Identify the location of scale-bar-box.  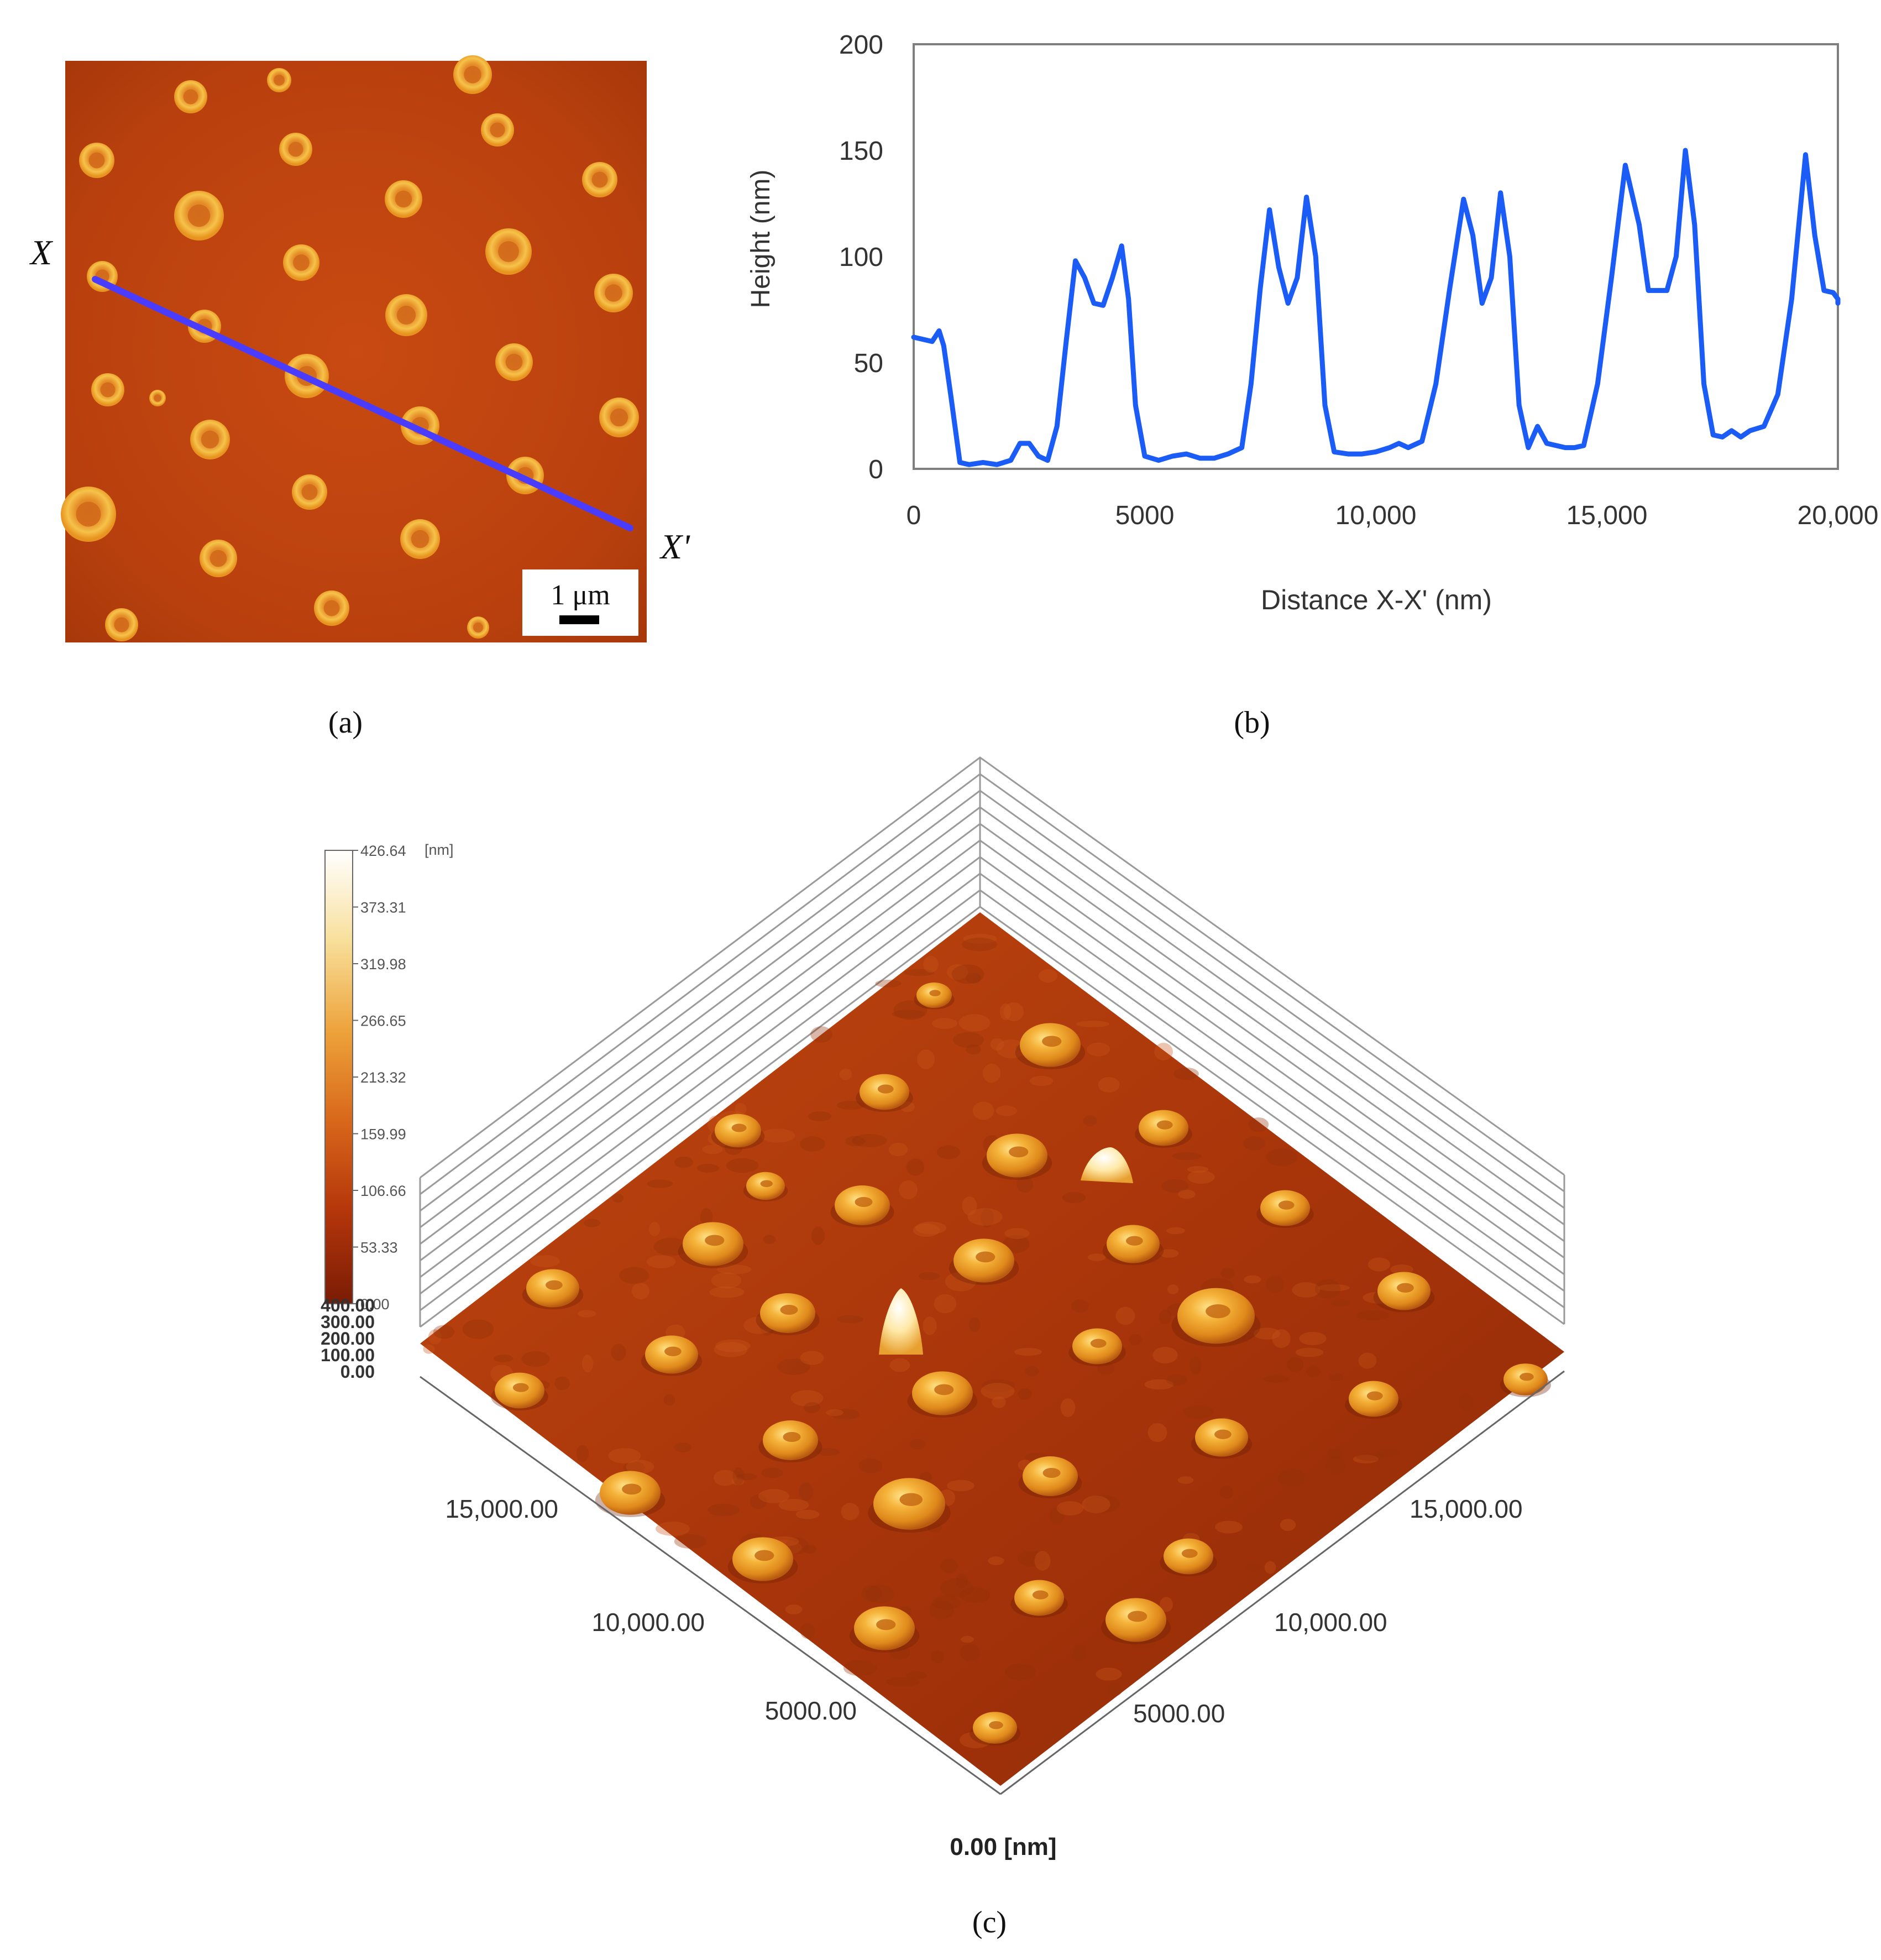
(580, 602).